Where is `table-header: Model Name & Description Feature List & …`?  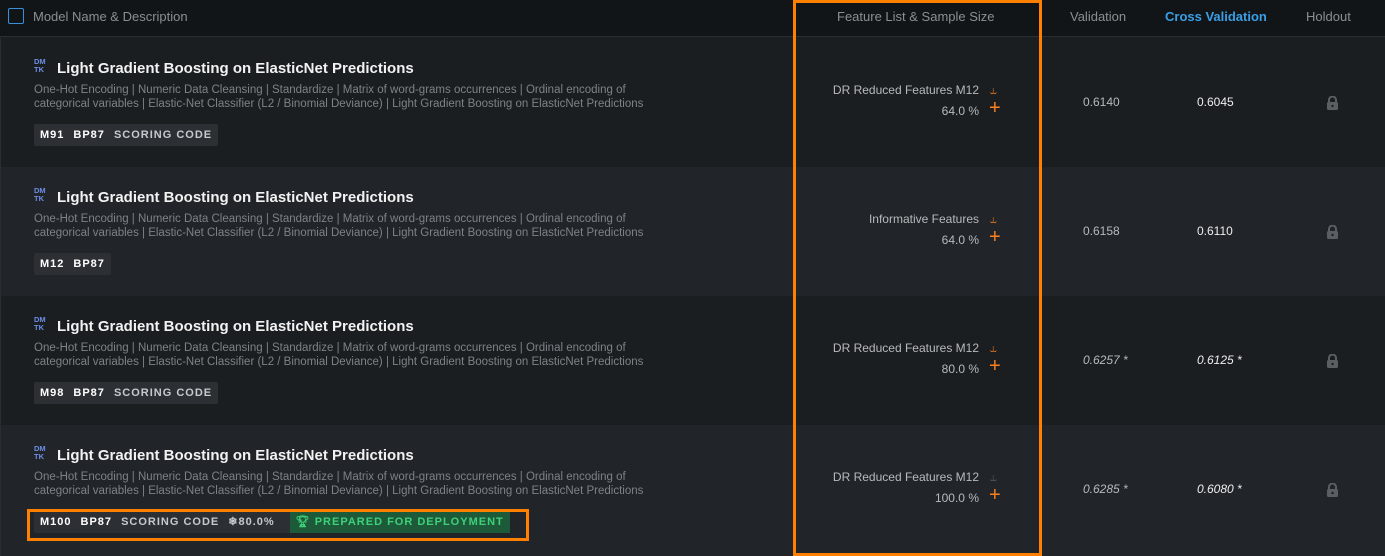
table-header: Model Name & Description Feature List & … is located at coordinates (692, 18).